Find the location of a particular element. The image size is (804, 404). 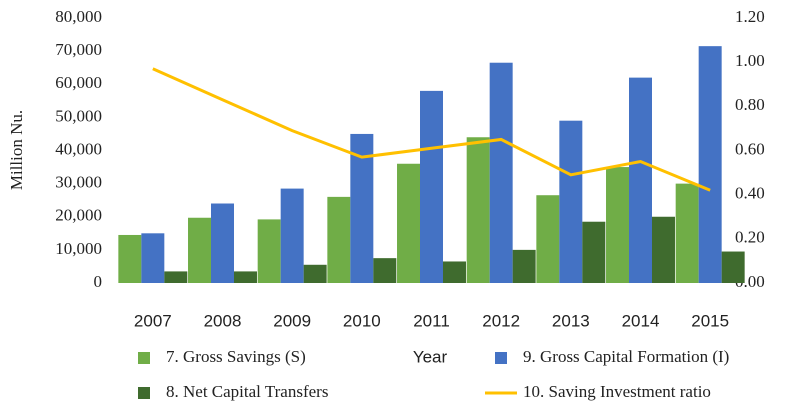

legend-label: 7. Gross Savings (S) is located at coordinates (236, 356).